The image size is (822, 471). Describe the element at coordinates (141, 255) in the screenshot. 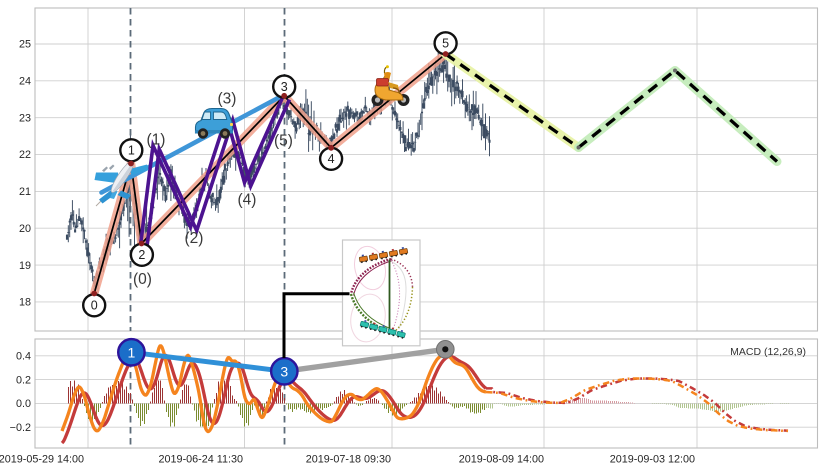

I see `svg-text: 2` at that location.